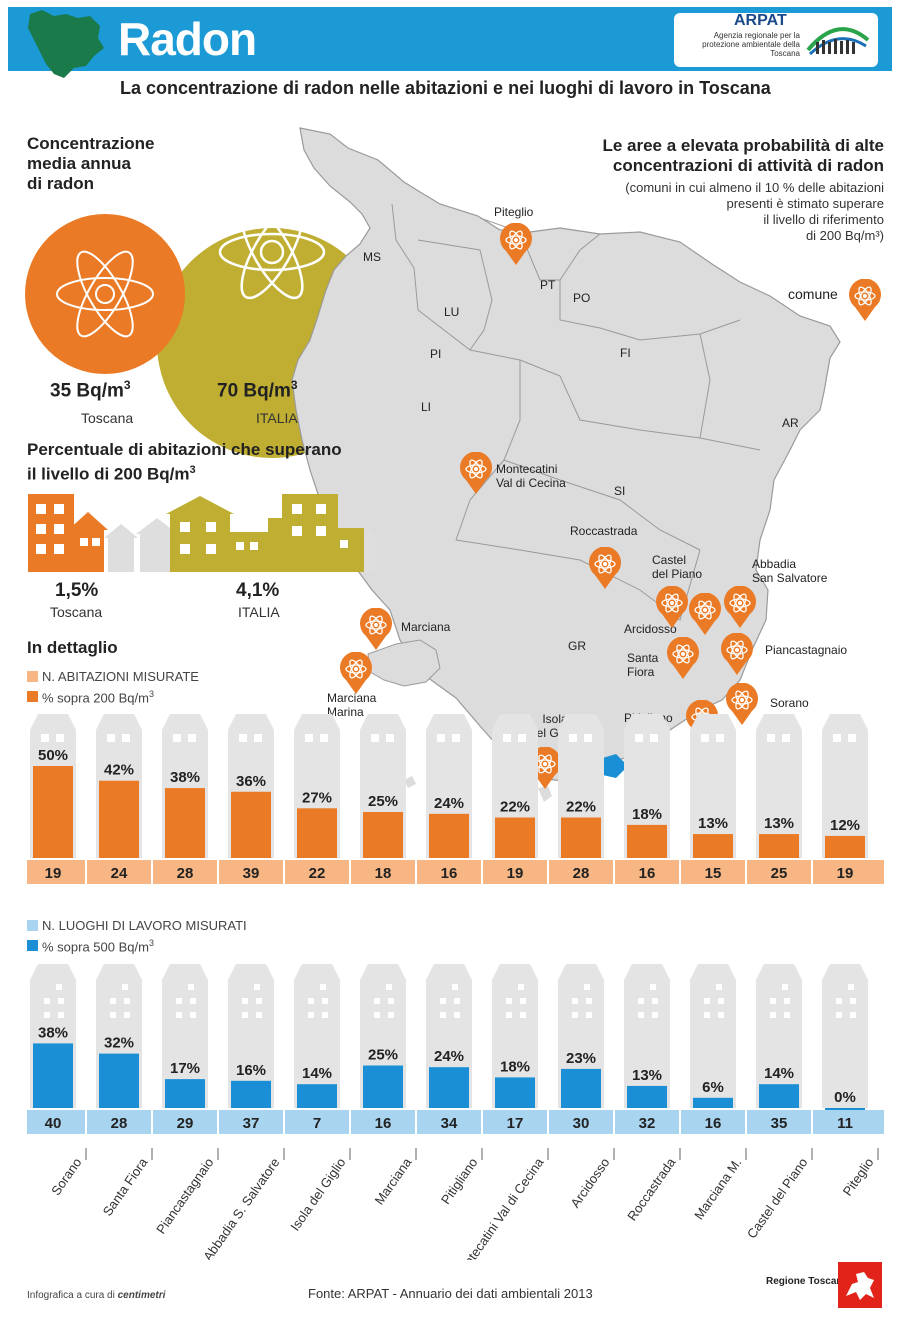 The image size is (900, 1317). I want to click on home-count-label: 39, so click(251, 873).